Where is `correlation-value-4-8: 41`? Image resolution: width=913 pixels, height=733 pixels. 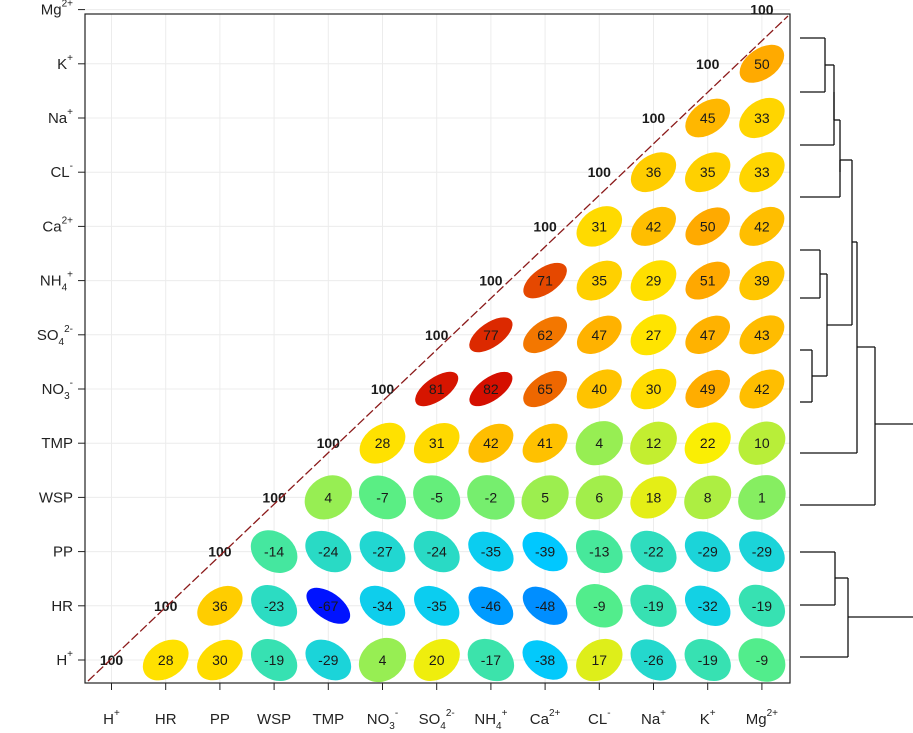 correlation-value-4-8: 41 is located at coordinates (545, 443).